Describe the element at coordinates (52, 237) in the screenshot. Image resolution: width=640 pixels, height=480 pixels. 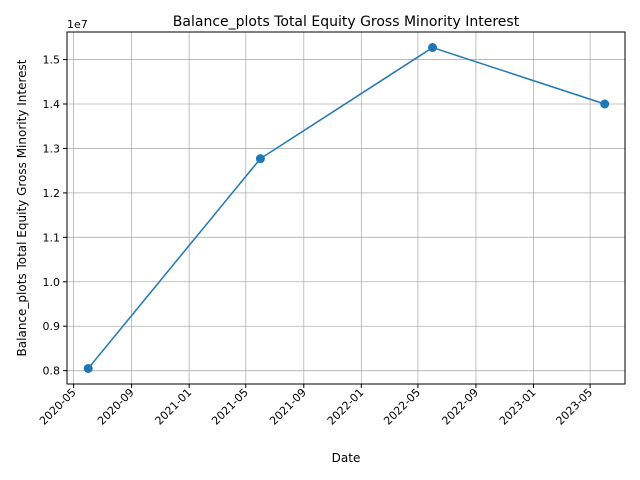
I see `y-tick-label: 1.1` at that location.